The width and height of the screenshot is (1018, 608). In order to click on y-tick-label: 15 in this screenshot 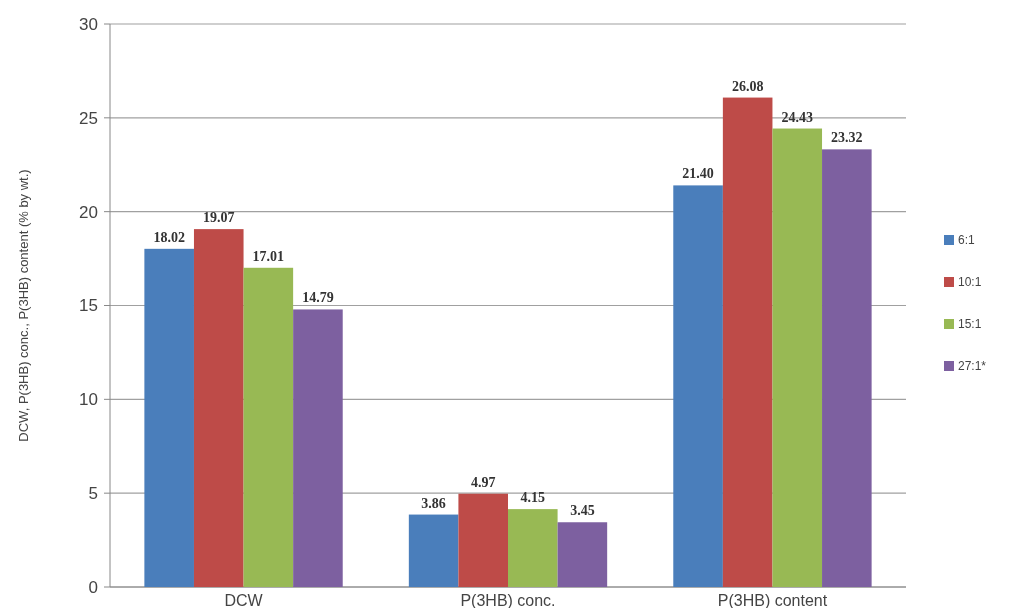, I will do `click(88, 306)`.